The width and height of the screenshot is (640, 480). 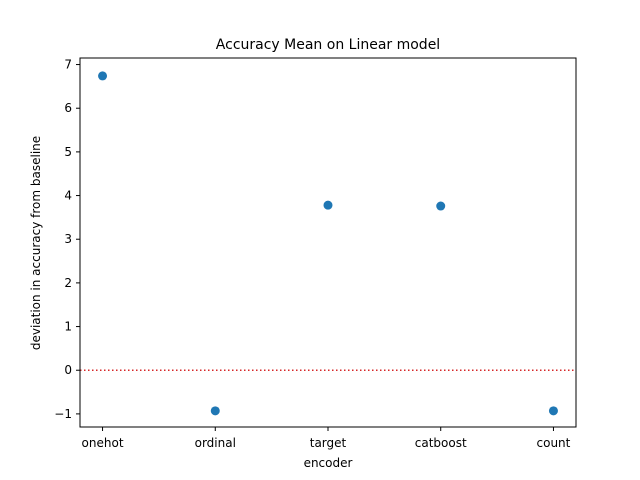 What do you see at coordinates (328, 205) in the screenshot?
I see `data-point-target` at bounding box center [328, 205].